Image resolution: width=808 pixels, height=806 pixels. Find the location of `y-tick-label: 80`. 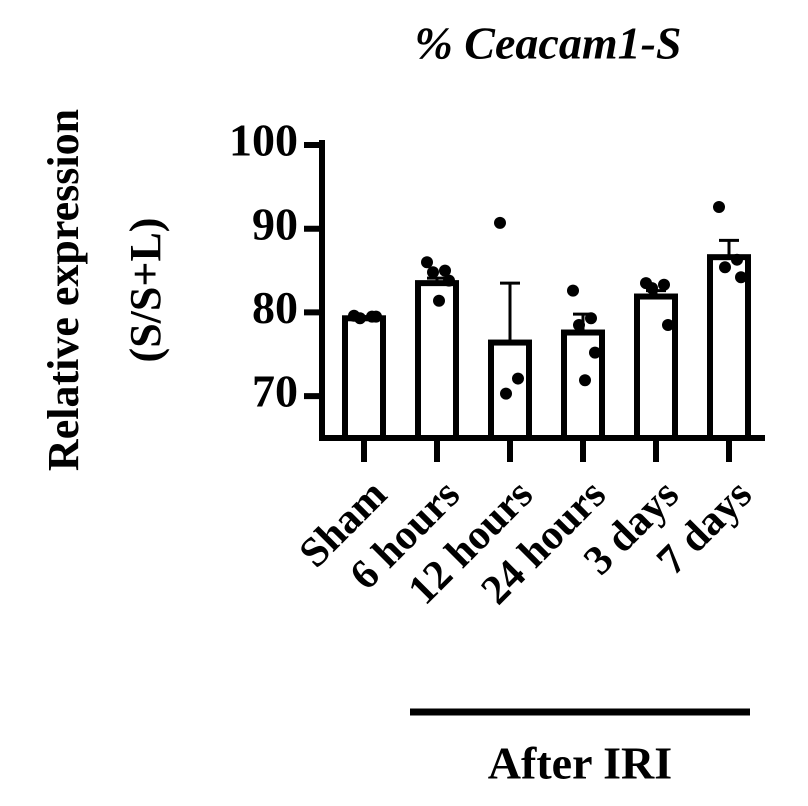

y-tick-label: 80 is located at coordinates (275, 307).